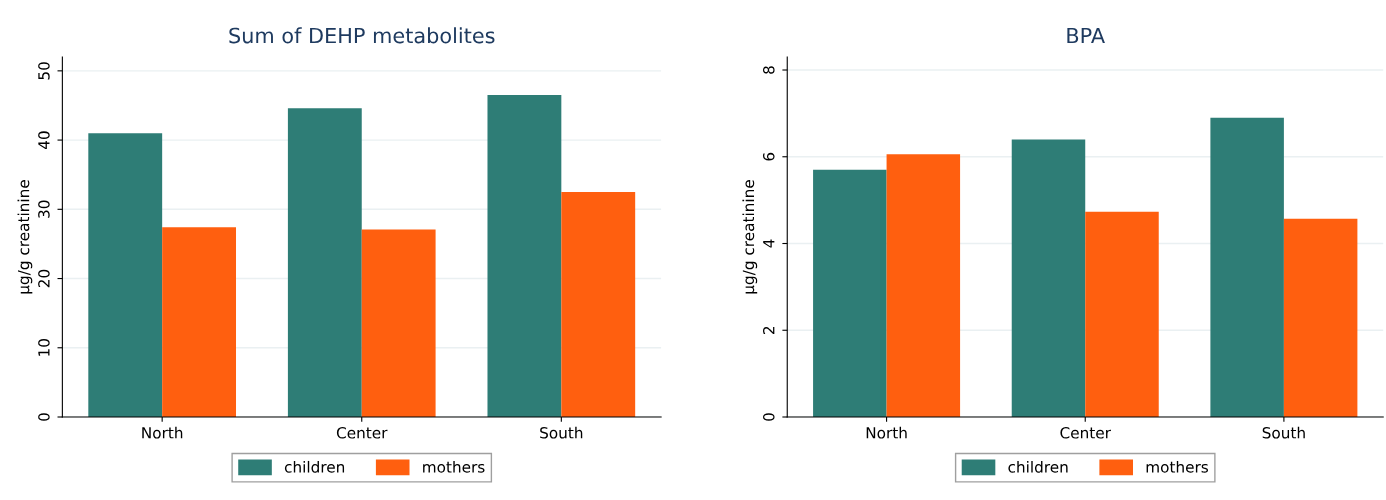  I want to click on y-tick-label: 40, so click(44, 140).